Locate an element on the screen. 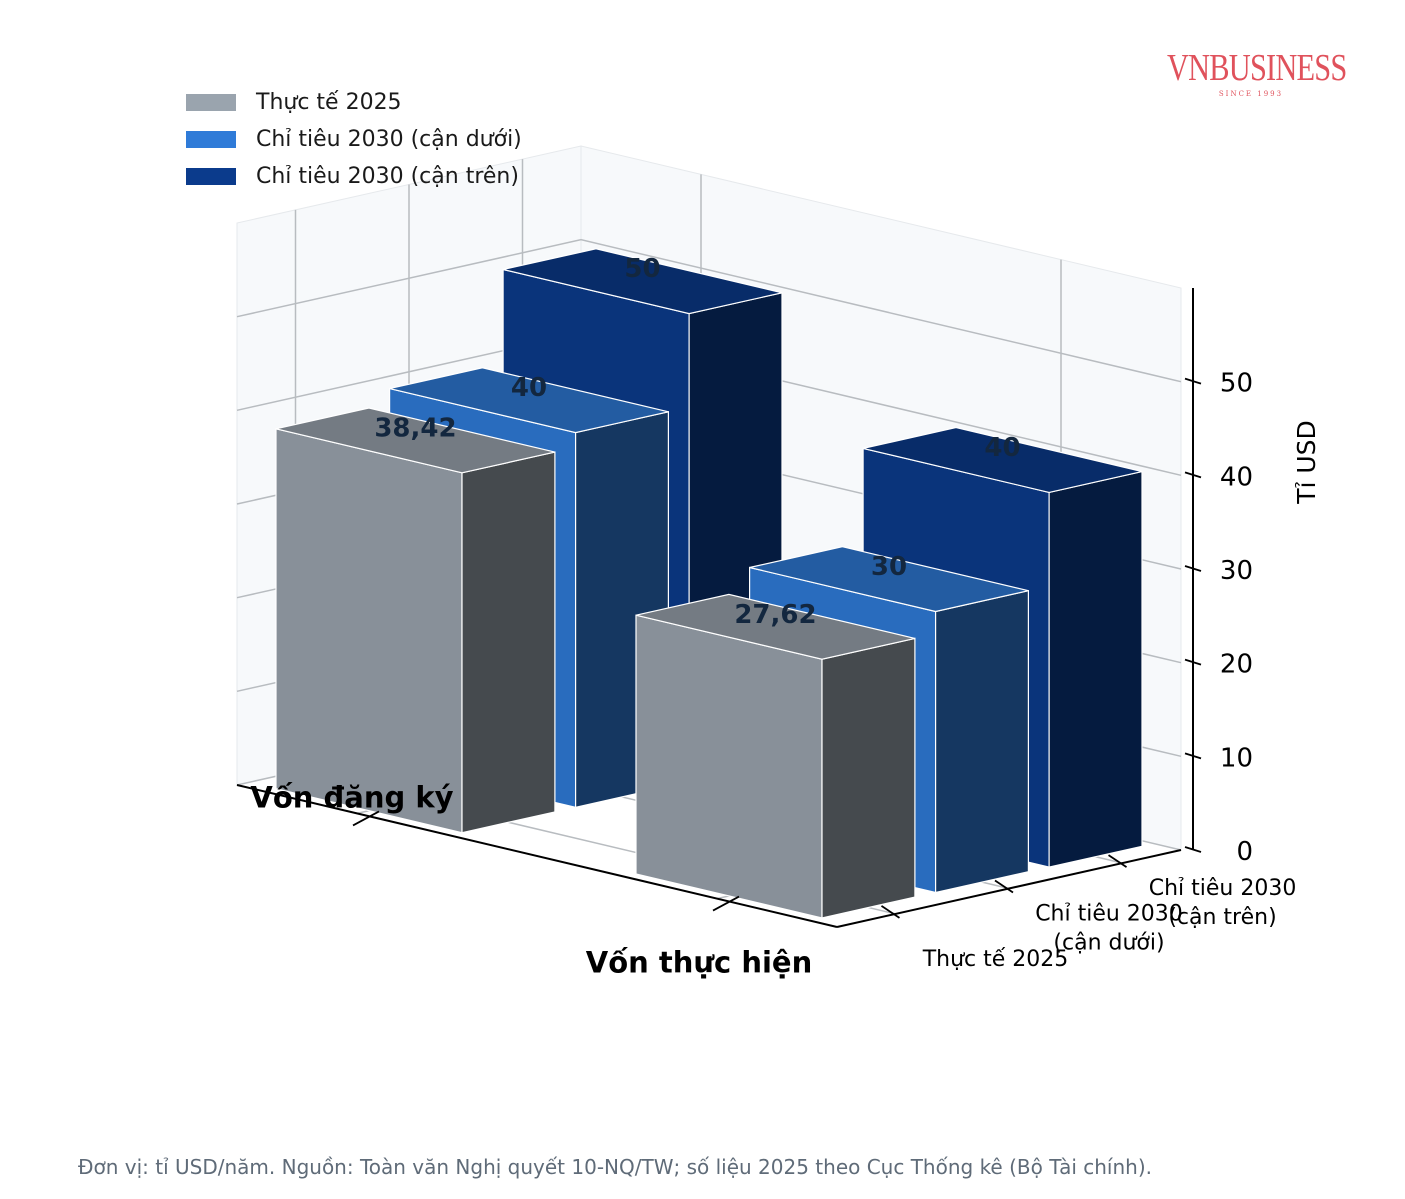 The image size is (1405, 1199). value-label: 27,62 is located at coordinates (775, 615).